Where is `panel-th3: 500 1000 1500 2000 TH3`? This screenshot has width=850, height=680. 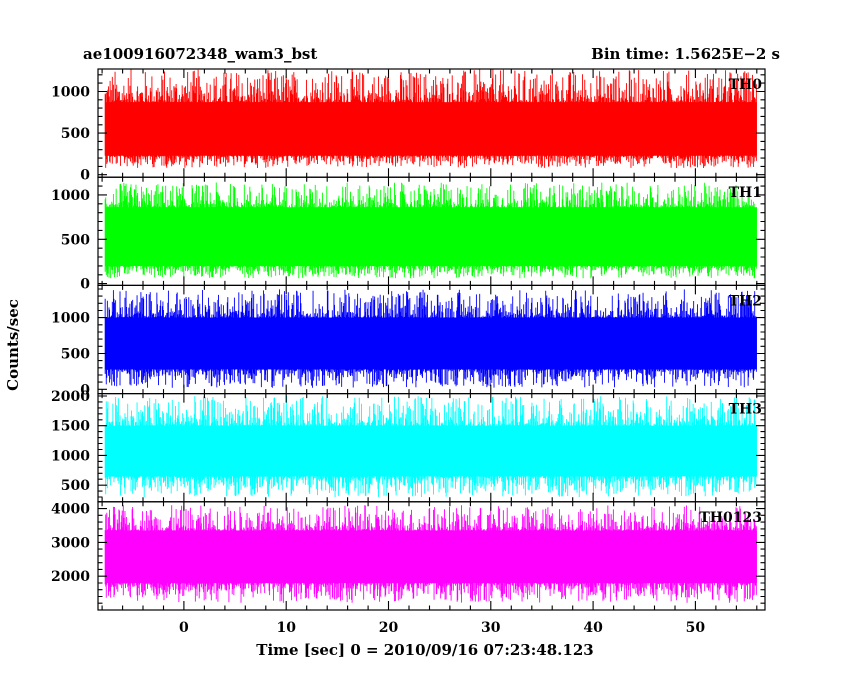 panel-th3: 500 1000 1500 2000 TH3 is located at coordinates (408, 446).